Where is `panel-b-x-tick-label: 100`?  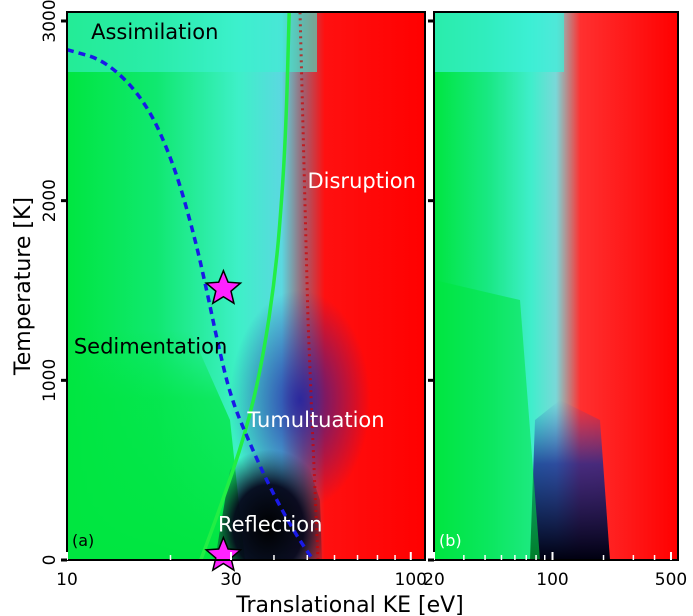 panel-b-x-tick-label: 100 is located at coordinates (552, 580).